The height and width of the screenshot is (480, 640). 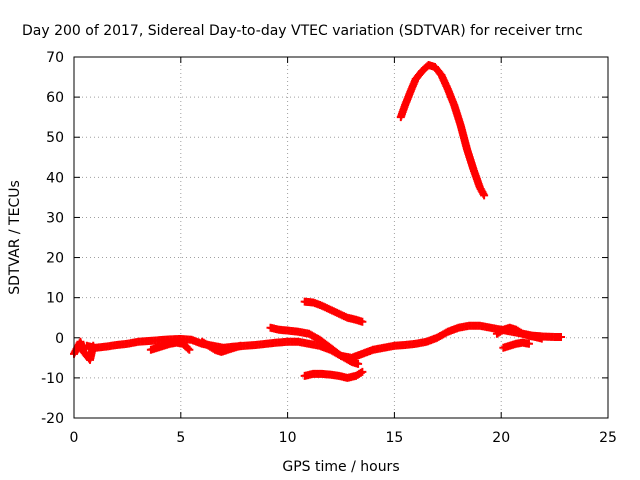 I want to click on x-tick-label: 20, so click(x=501, y=438).